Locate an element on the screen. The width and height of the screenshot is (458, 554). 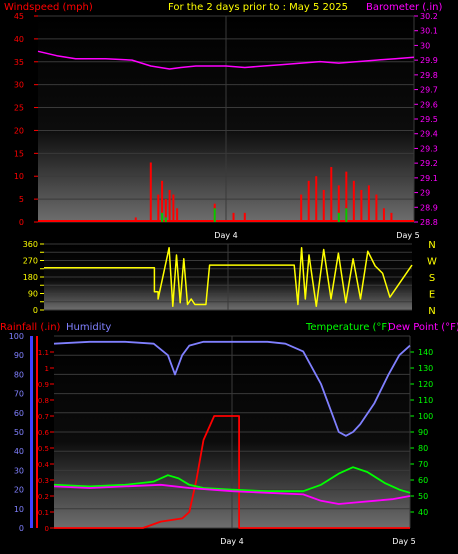
temperature-tick-label: 110 is located at coordinates (425, 400).